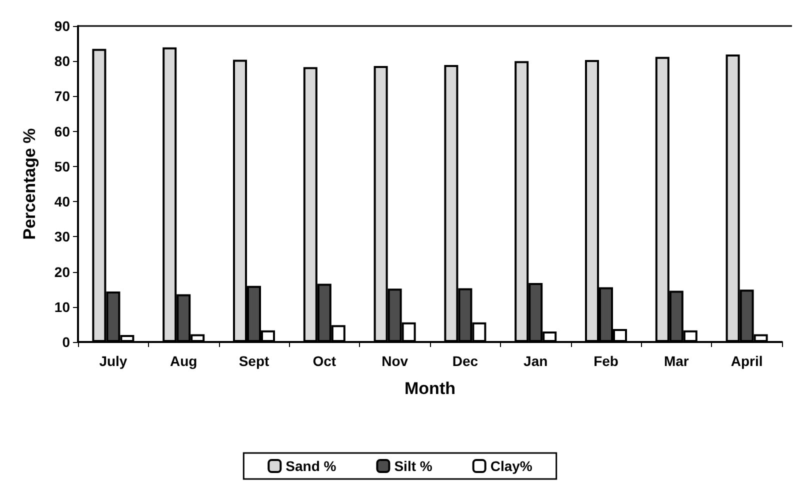  Describe the element at coordinates (677, 361) in the screenshot. I see `x-tick-label: Mar` at that location.